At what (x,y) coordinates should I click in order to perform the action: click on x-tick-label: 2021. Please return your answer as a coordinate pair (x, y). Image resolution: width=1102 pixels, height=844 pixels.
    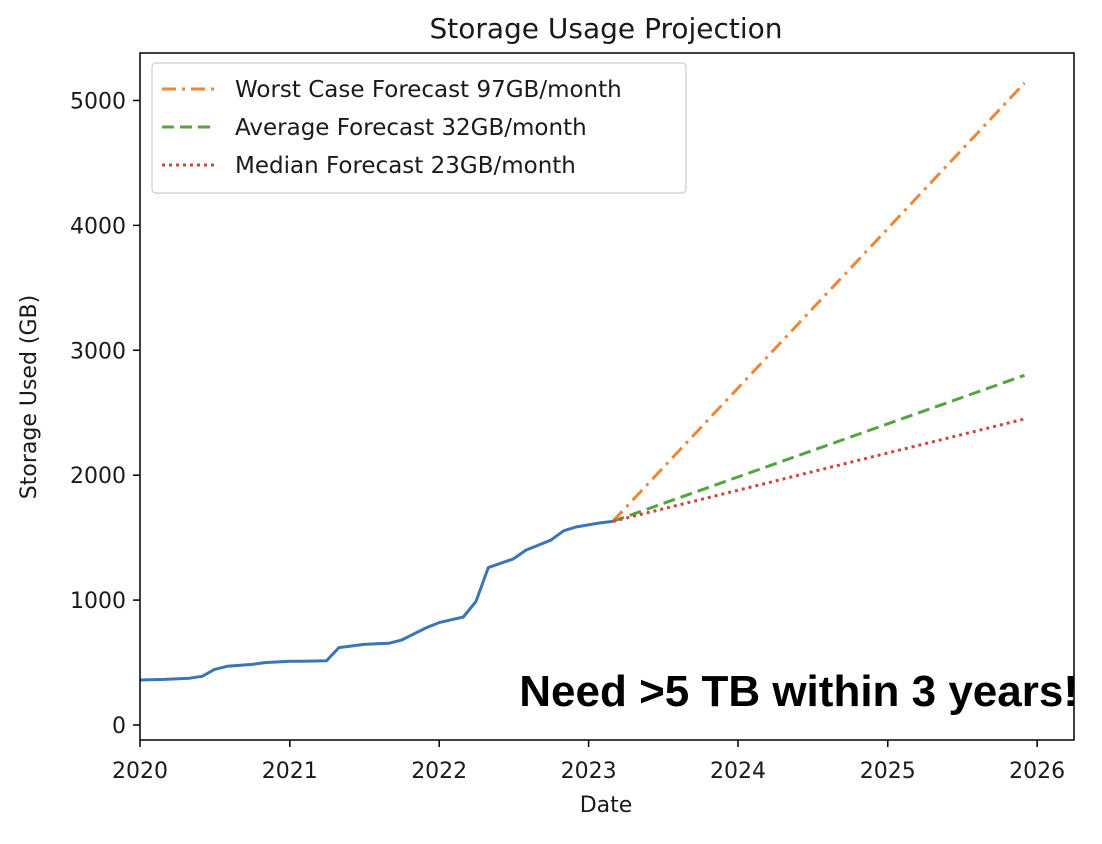
    Looking at the image, I should click on (290, 771).